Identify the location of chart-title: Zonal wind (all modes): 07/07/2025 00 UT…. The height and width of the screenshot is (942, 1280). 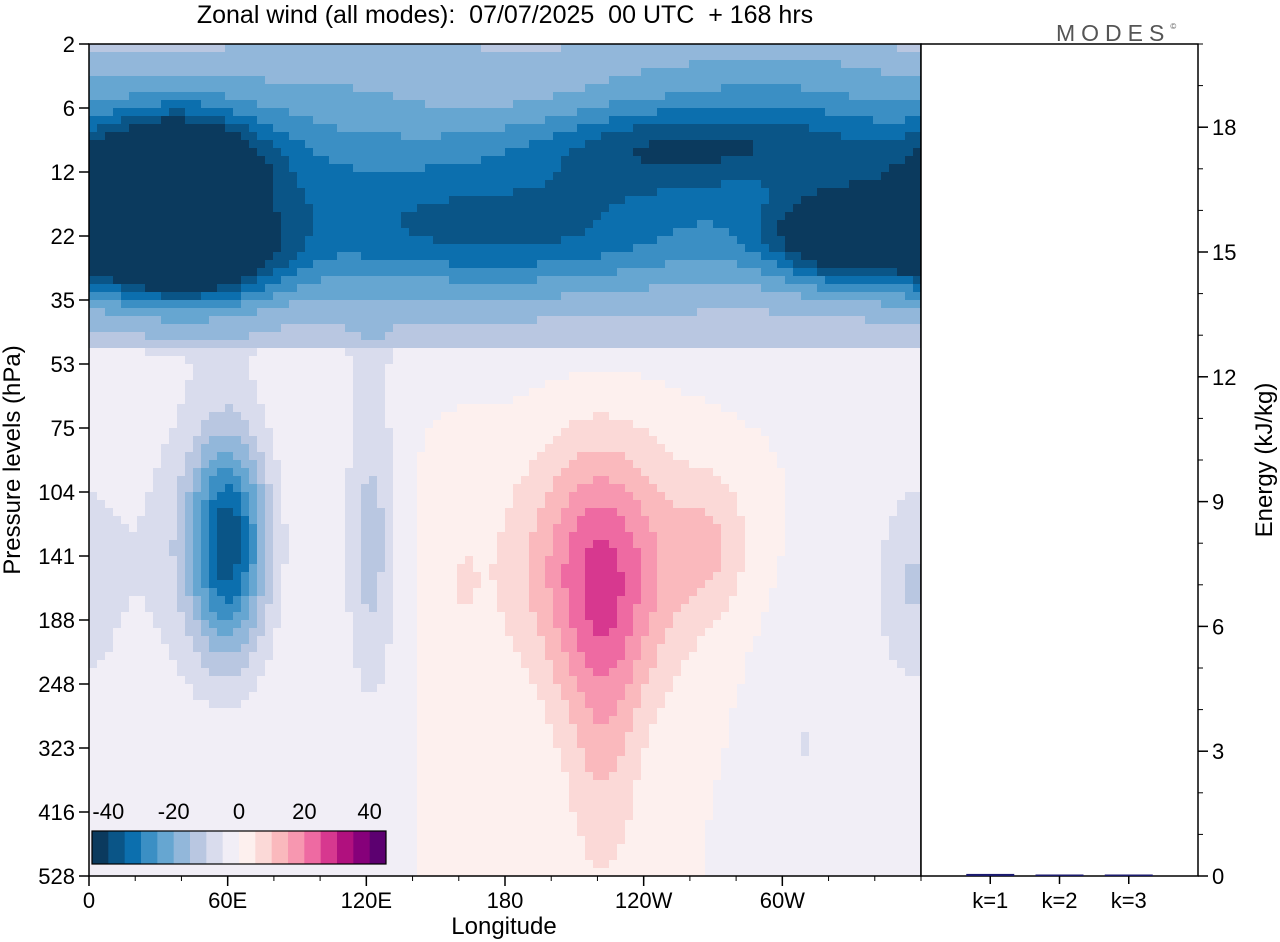
(505, 15).